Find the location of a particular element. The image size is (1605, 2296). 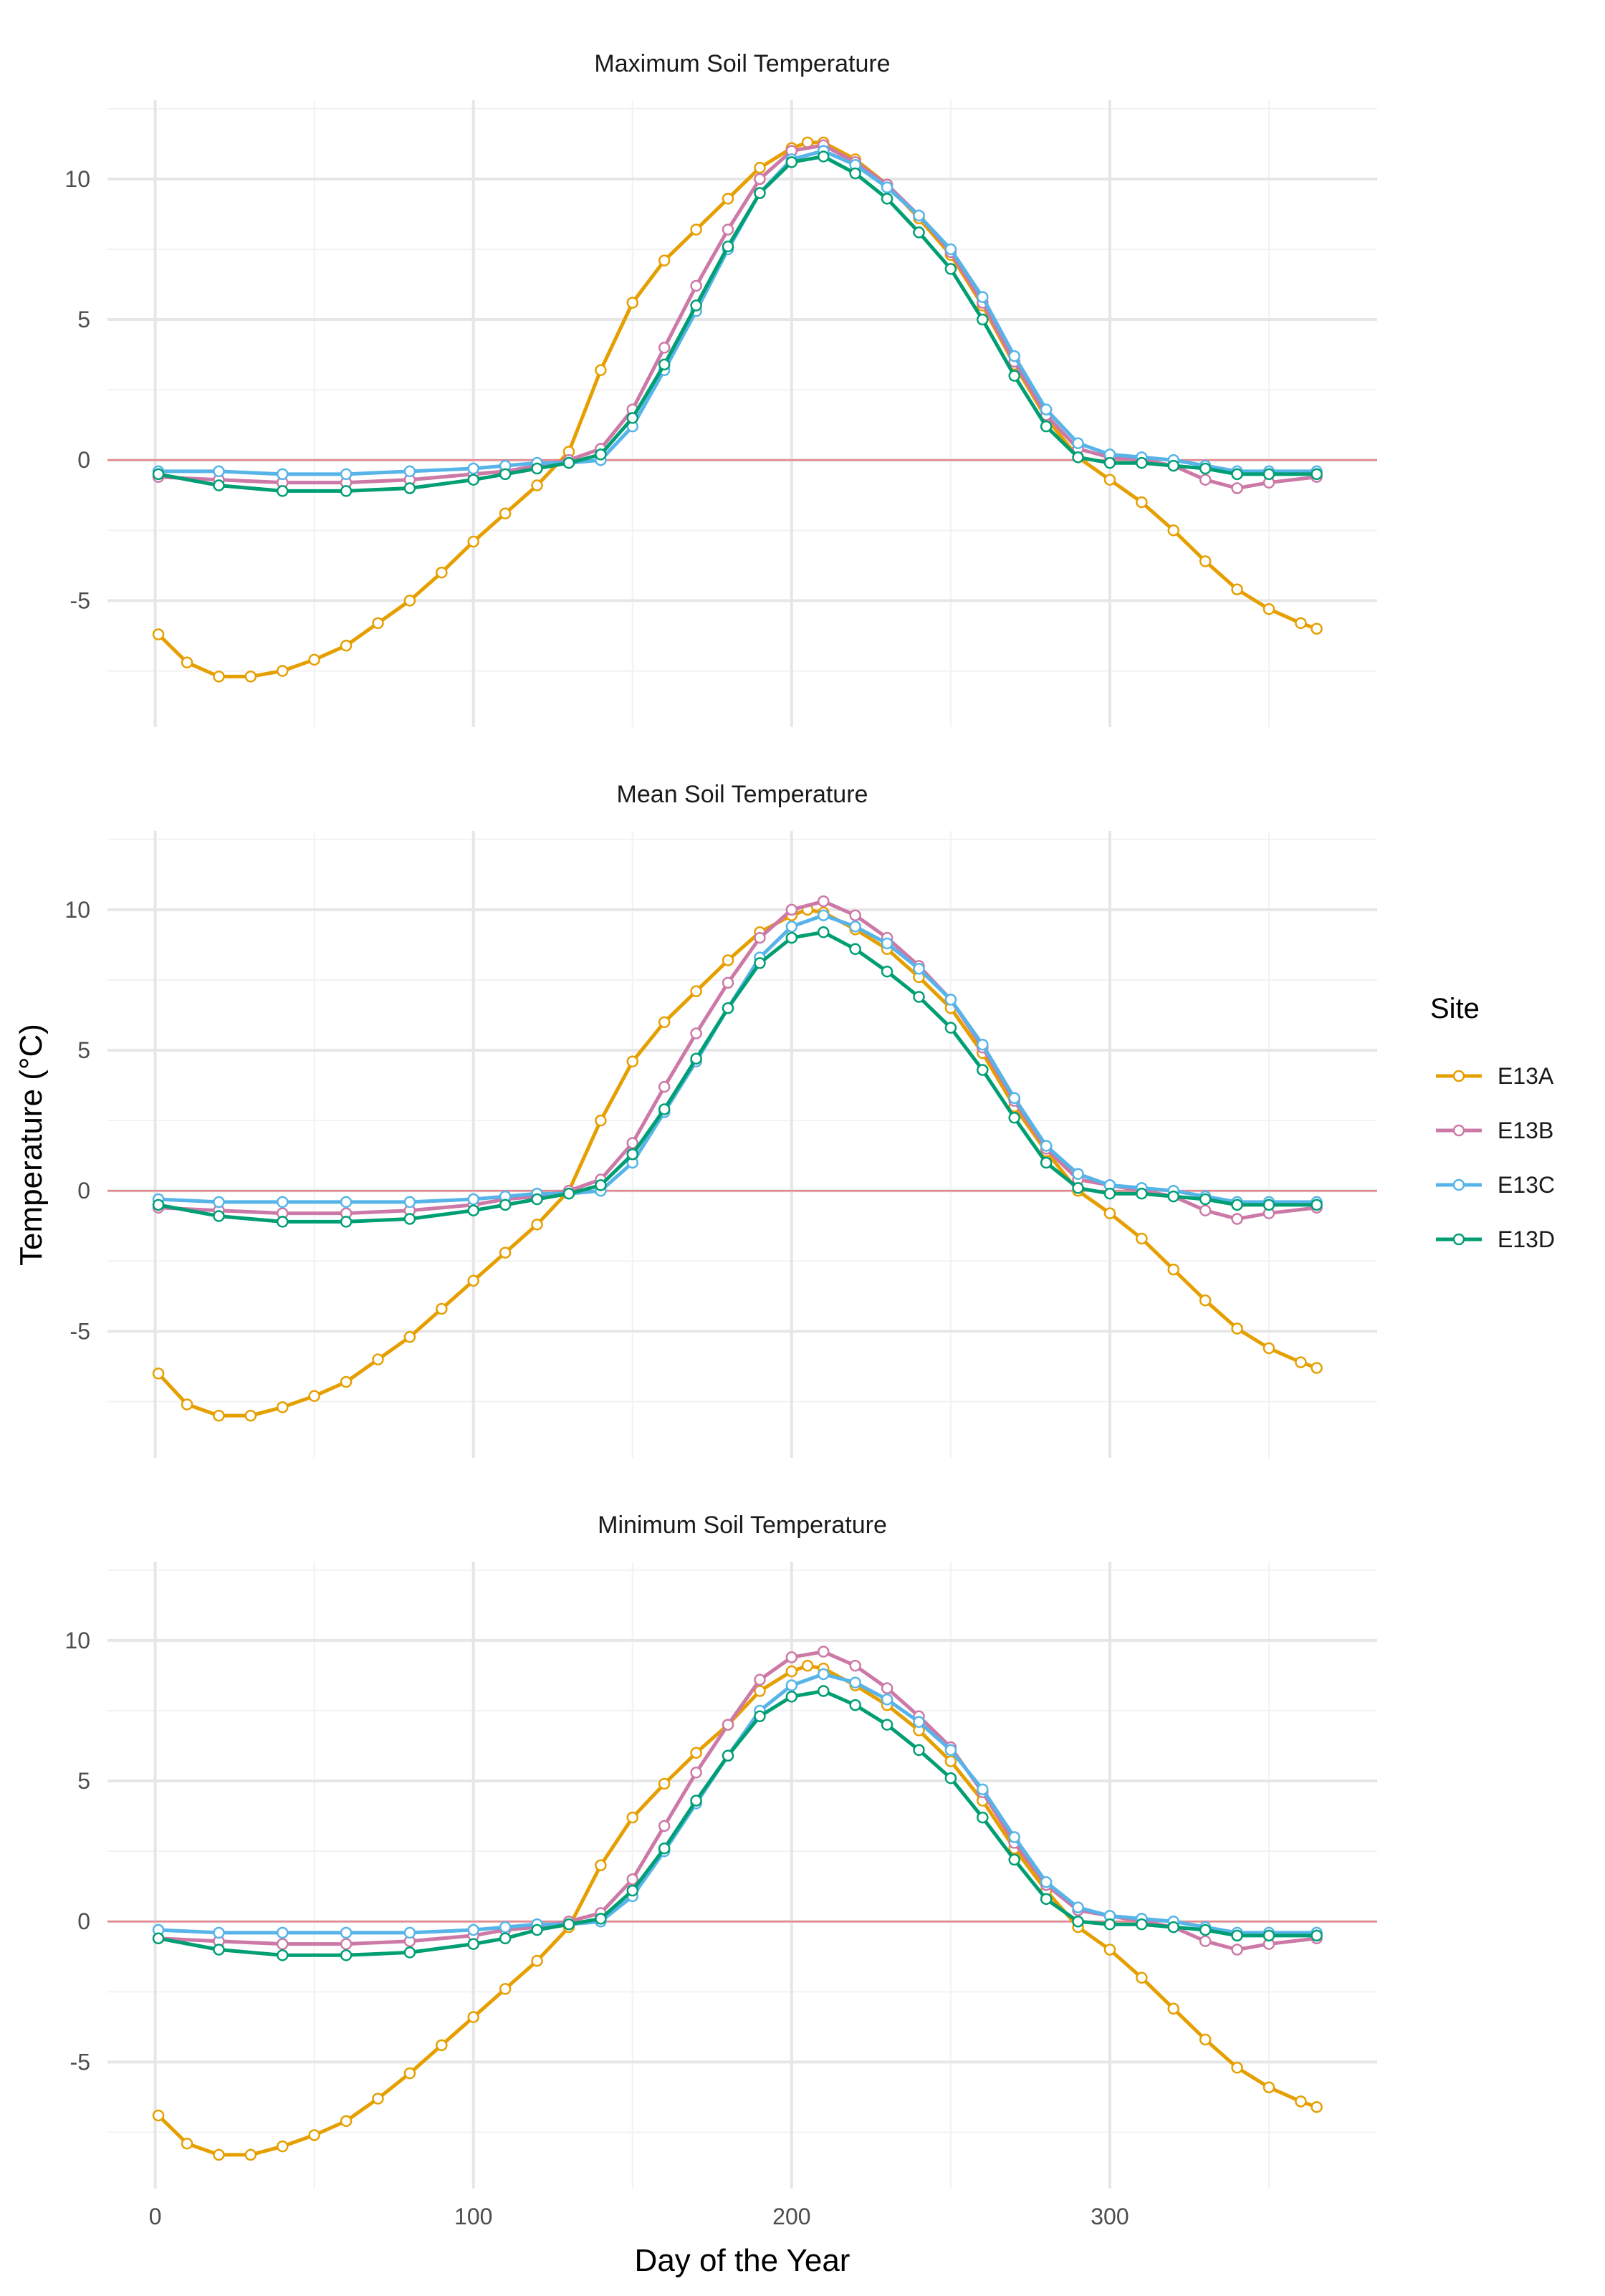

y-tick-label: -5 is located at coordinates (80, 2062).